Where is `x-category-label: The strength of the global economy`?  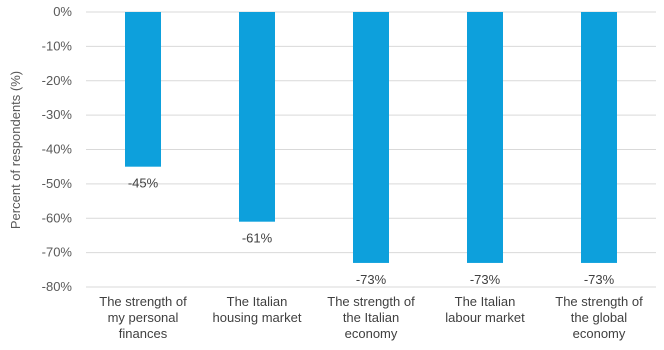 x-category-label: The strength of the global economy is located at coordinates (599, 317).